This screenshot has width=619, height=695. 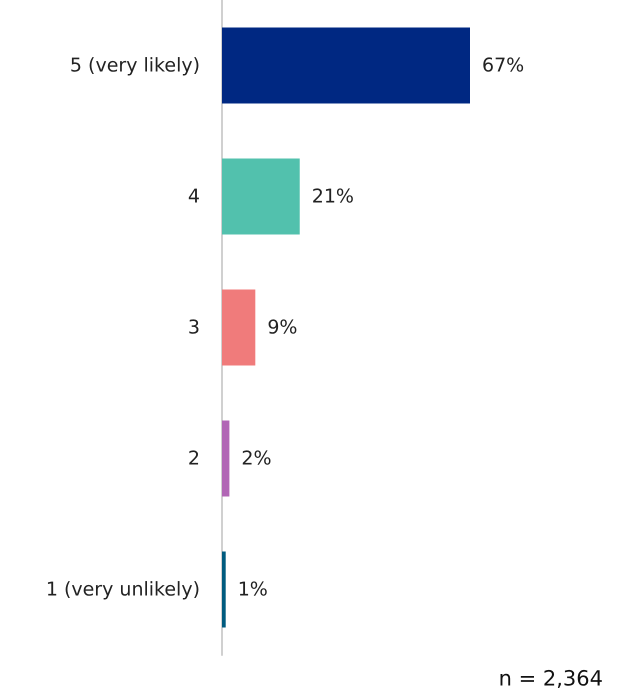 I want to click on y-tick-label: 2, so click(x=194, y=459).